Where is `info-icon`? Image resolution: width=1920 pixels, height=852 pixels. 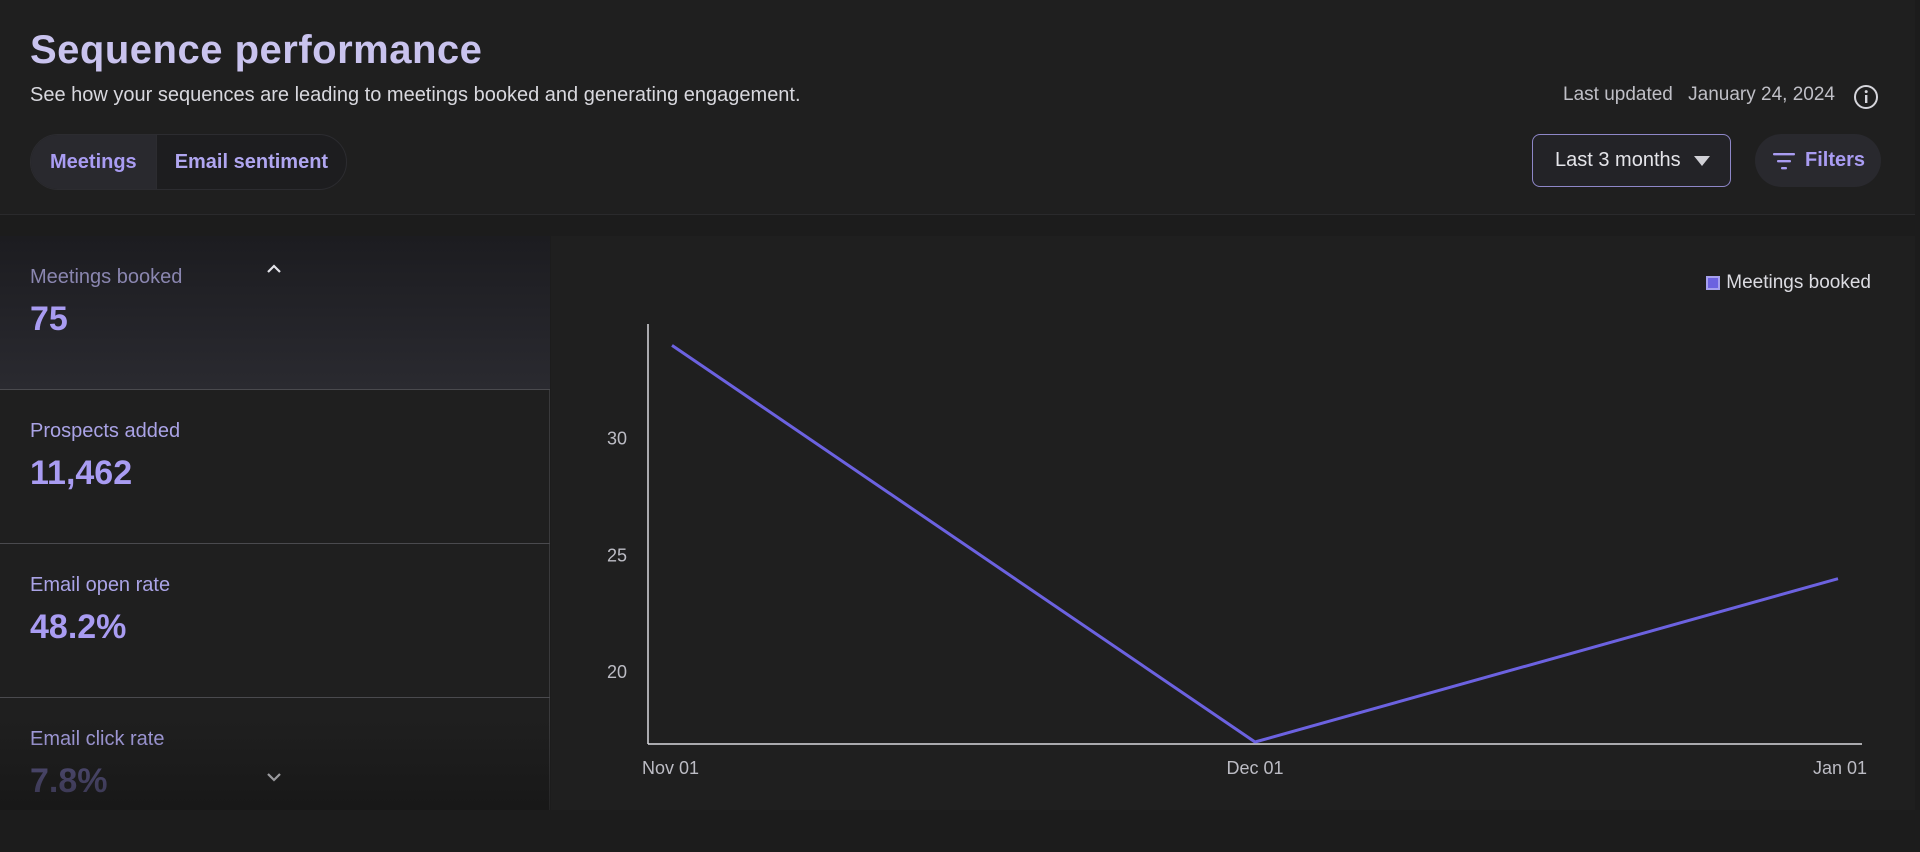
info-icon is located at coordinates (1866, 97).